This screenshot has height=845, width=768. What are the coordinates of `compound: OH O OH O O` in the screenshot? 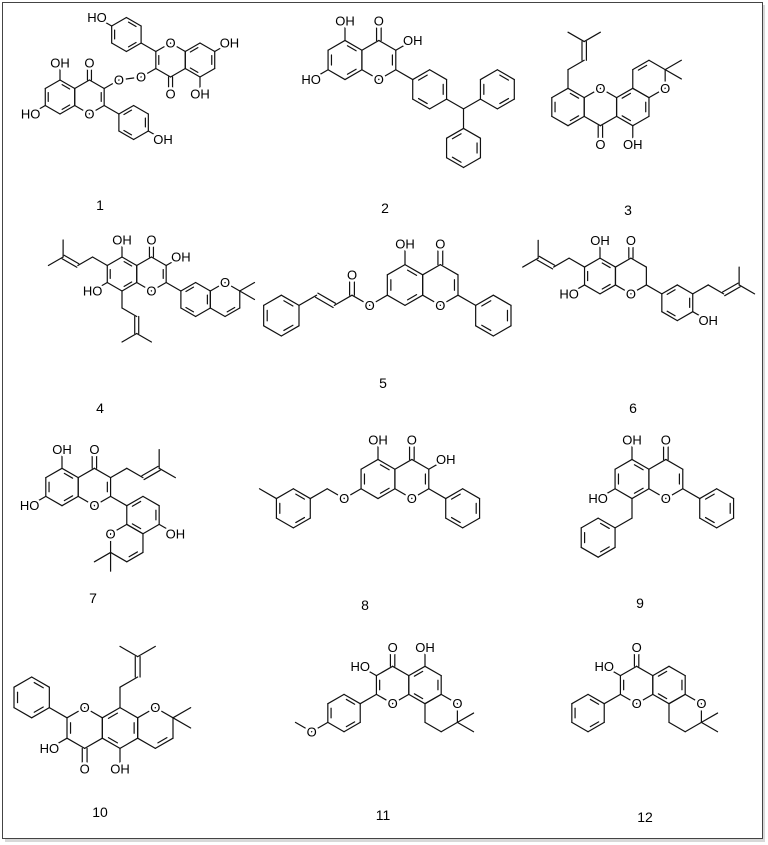 It's located at (369, 479).